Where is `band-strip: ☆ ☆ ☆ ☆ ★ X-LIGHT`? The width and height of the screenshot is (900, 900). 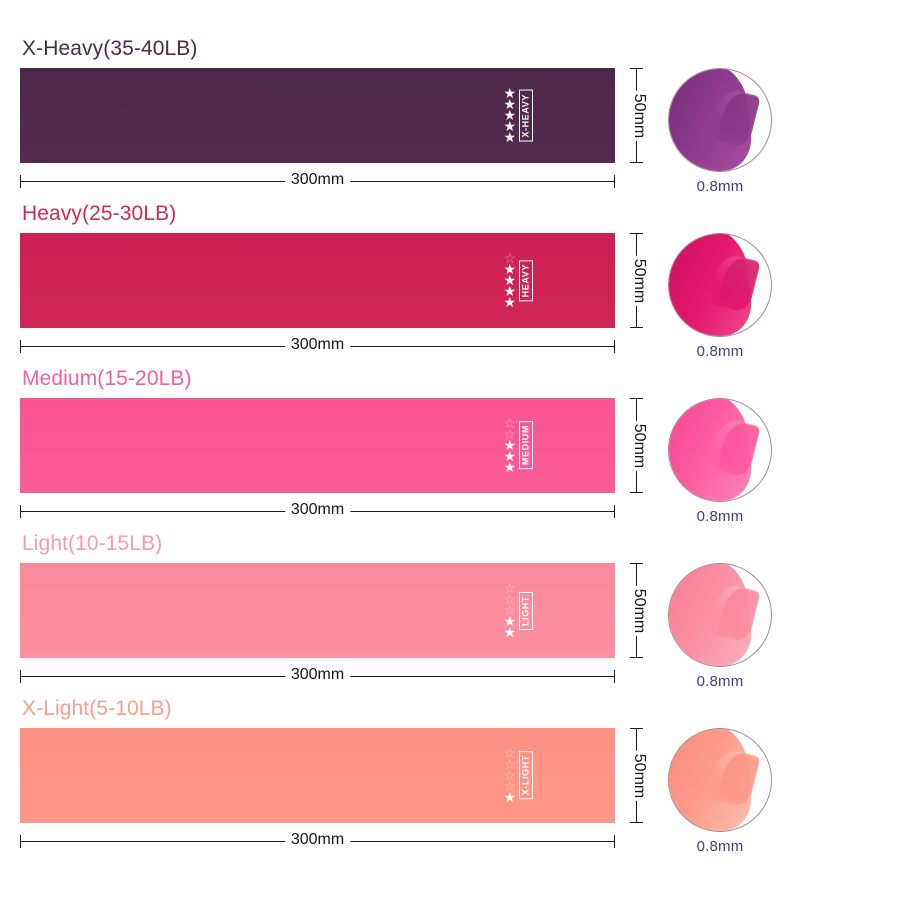 band-strip: ☆ ☆ ☆ ☆ ★ X-LIGHT is located at coordinates (317, 775).